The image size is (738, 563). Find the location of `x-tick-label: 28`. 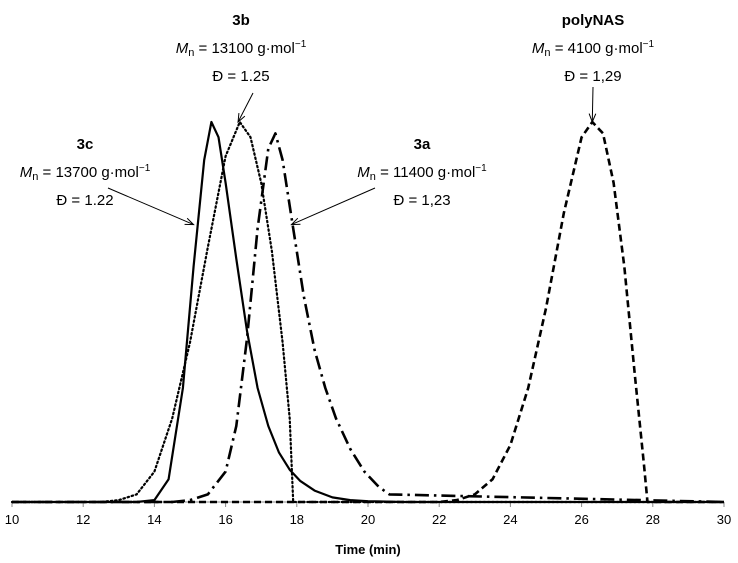

x-tick-label: 28 is located at coordinates (653, 519).